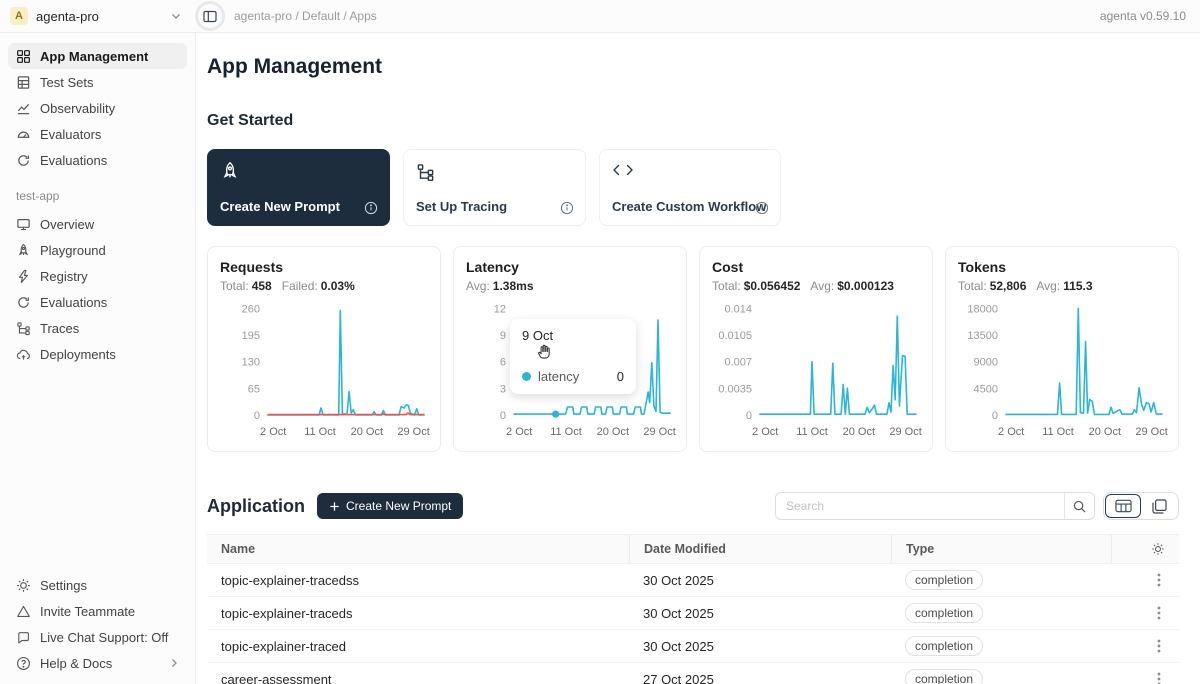 The image size is (1200, 684). I want to click on app-name: career-assessment, so click(276, 677).